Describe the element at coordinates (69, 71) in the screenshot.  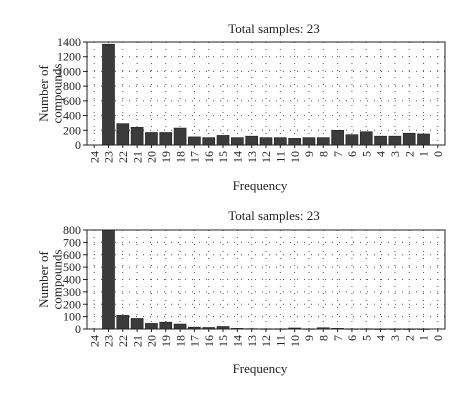
I see `y-tick-label: 1000` at that location.